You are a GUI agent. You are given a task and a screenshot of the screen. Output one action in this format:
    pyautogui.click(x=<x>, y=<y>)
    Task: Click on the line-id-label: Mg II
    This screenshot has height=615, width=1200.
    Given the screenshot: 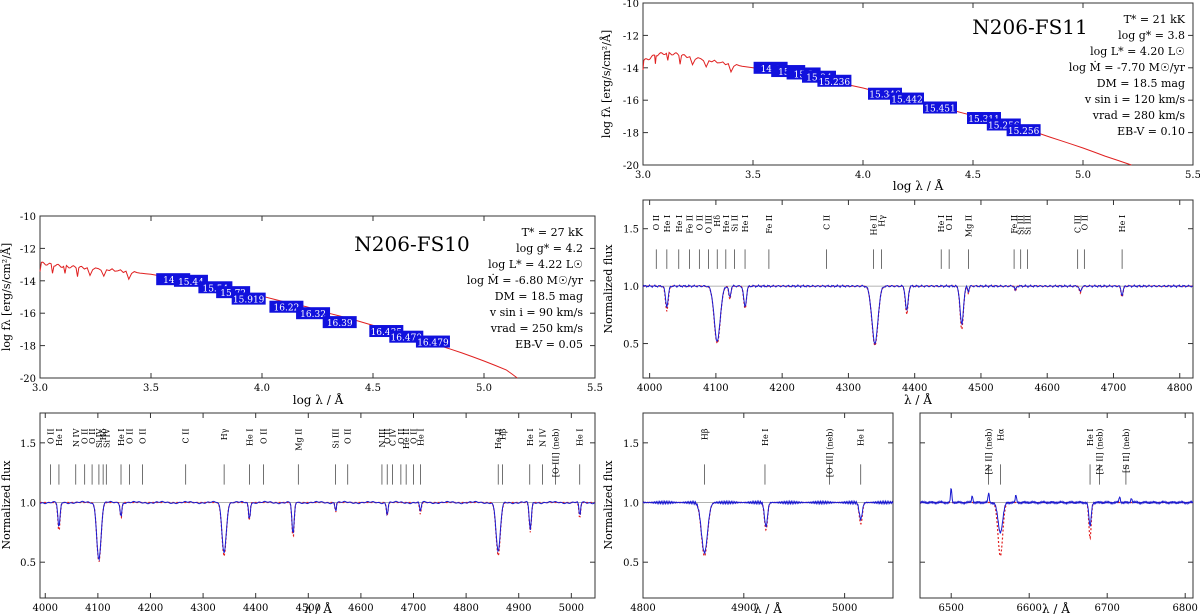 What is the action you would take?
    pyautogui.click(x=968, y=226)
    